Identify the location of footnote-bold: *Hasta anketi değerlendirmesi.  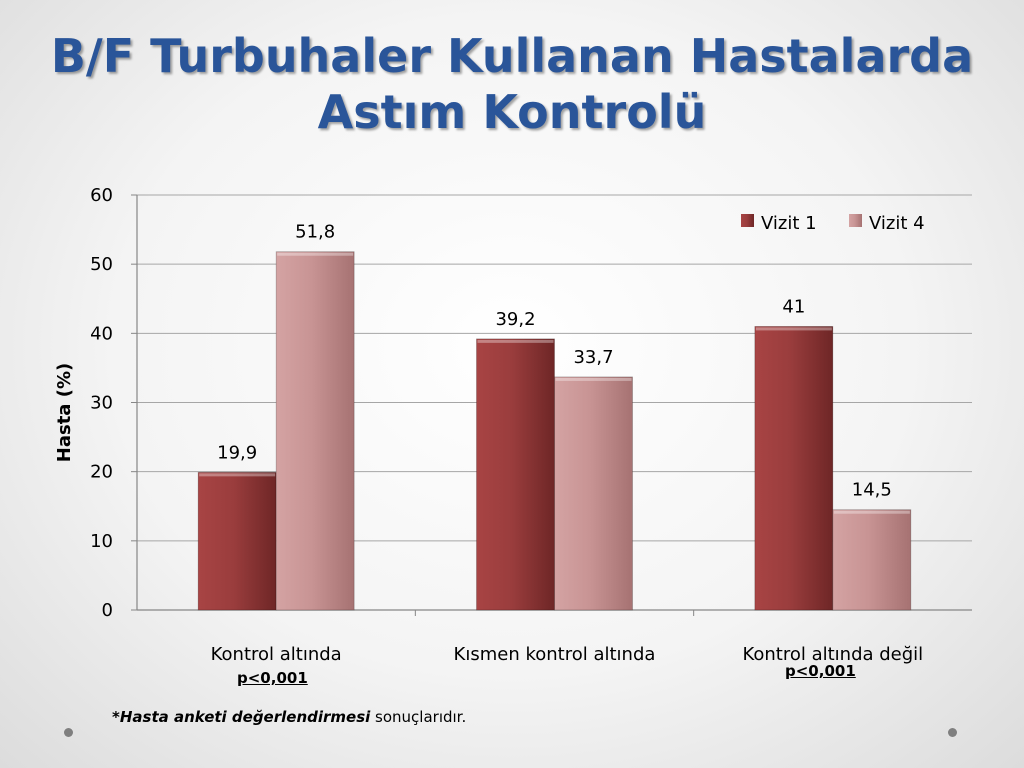
(241, 717).